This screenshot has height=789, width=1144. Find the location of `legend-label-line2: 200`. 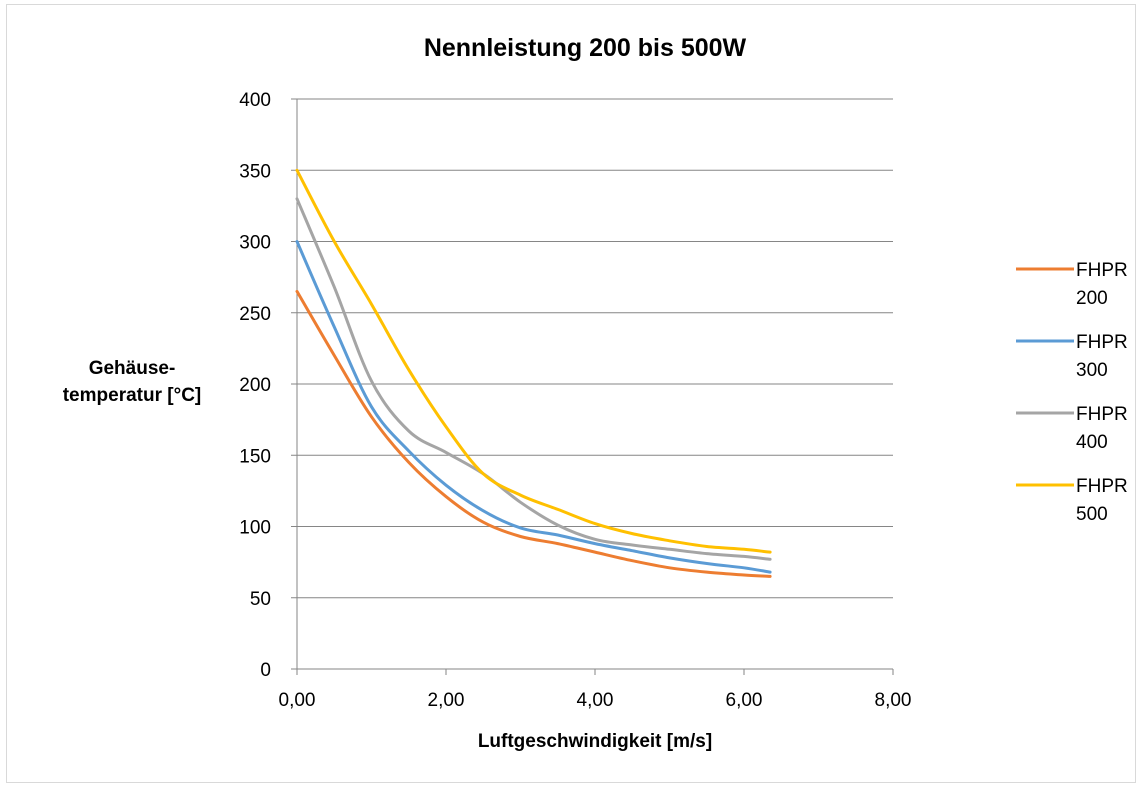

legend-label-line2: 200 is located at coordinates (1092, 298).